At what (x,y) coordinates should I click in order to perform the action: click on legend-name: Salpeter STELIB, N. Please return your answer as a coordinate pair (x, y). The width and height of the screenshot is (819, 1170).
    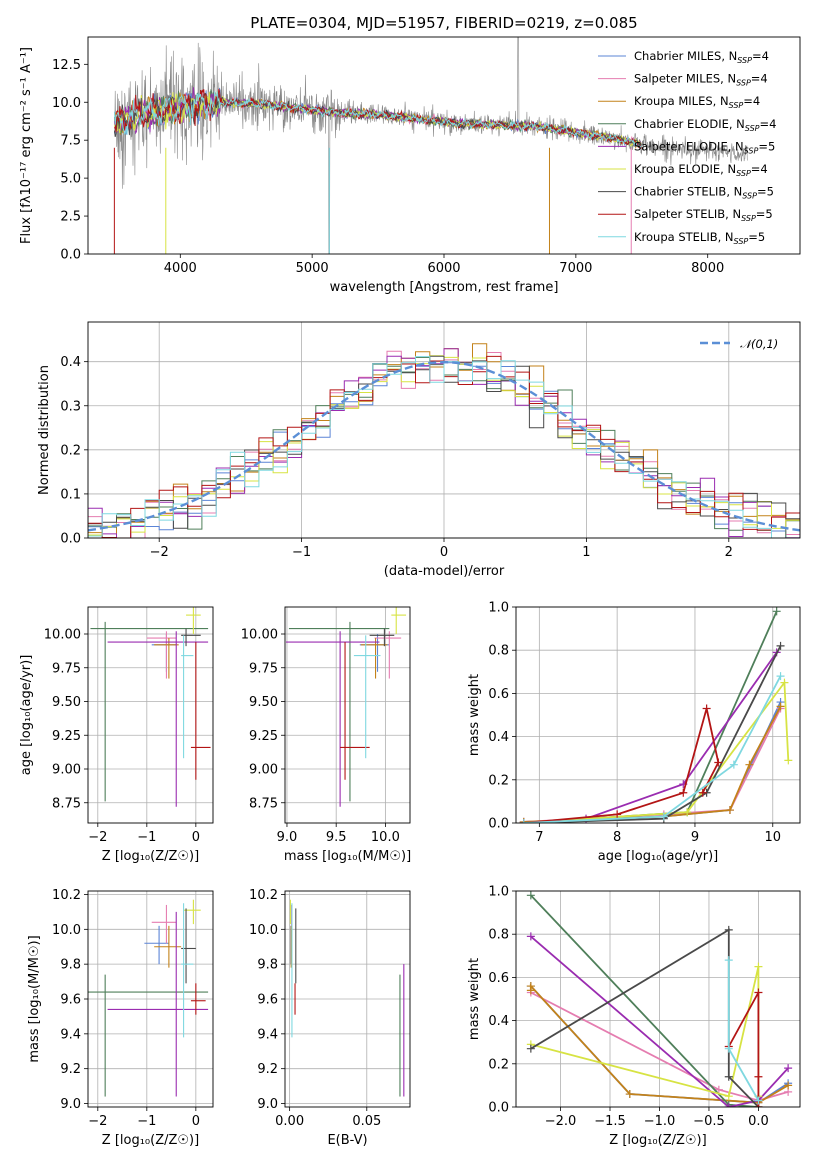
    Looking at the image, I should click on (687, 214).